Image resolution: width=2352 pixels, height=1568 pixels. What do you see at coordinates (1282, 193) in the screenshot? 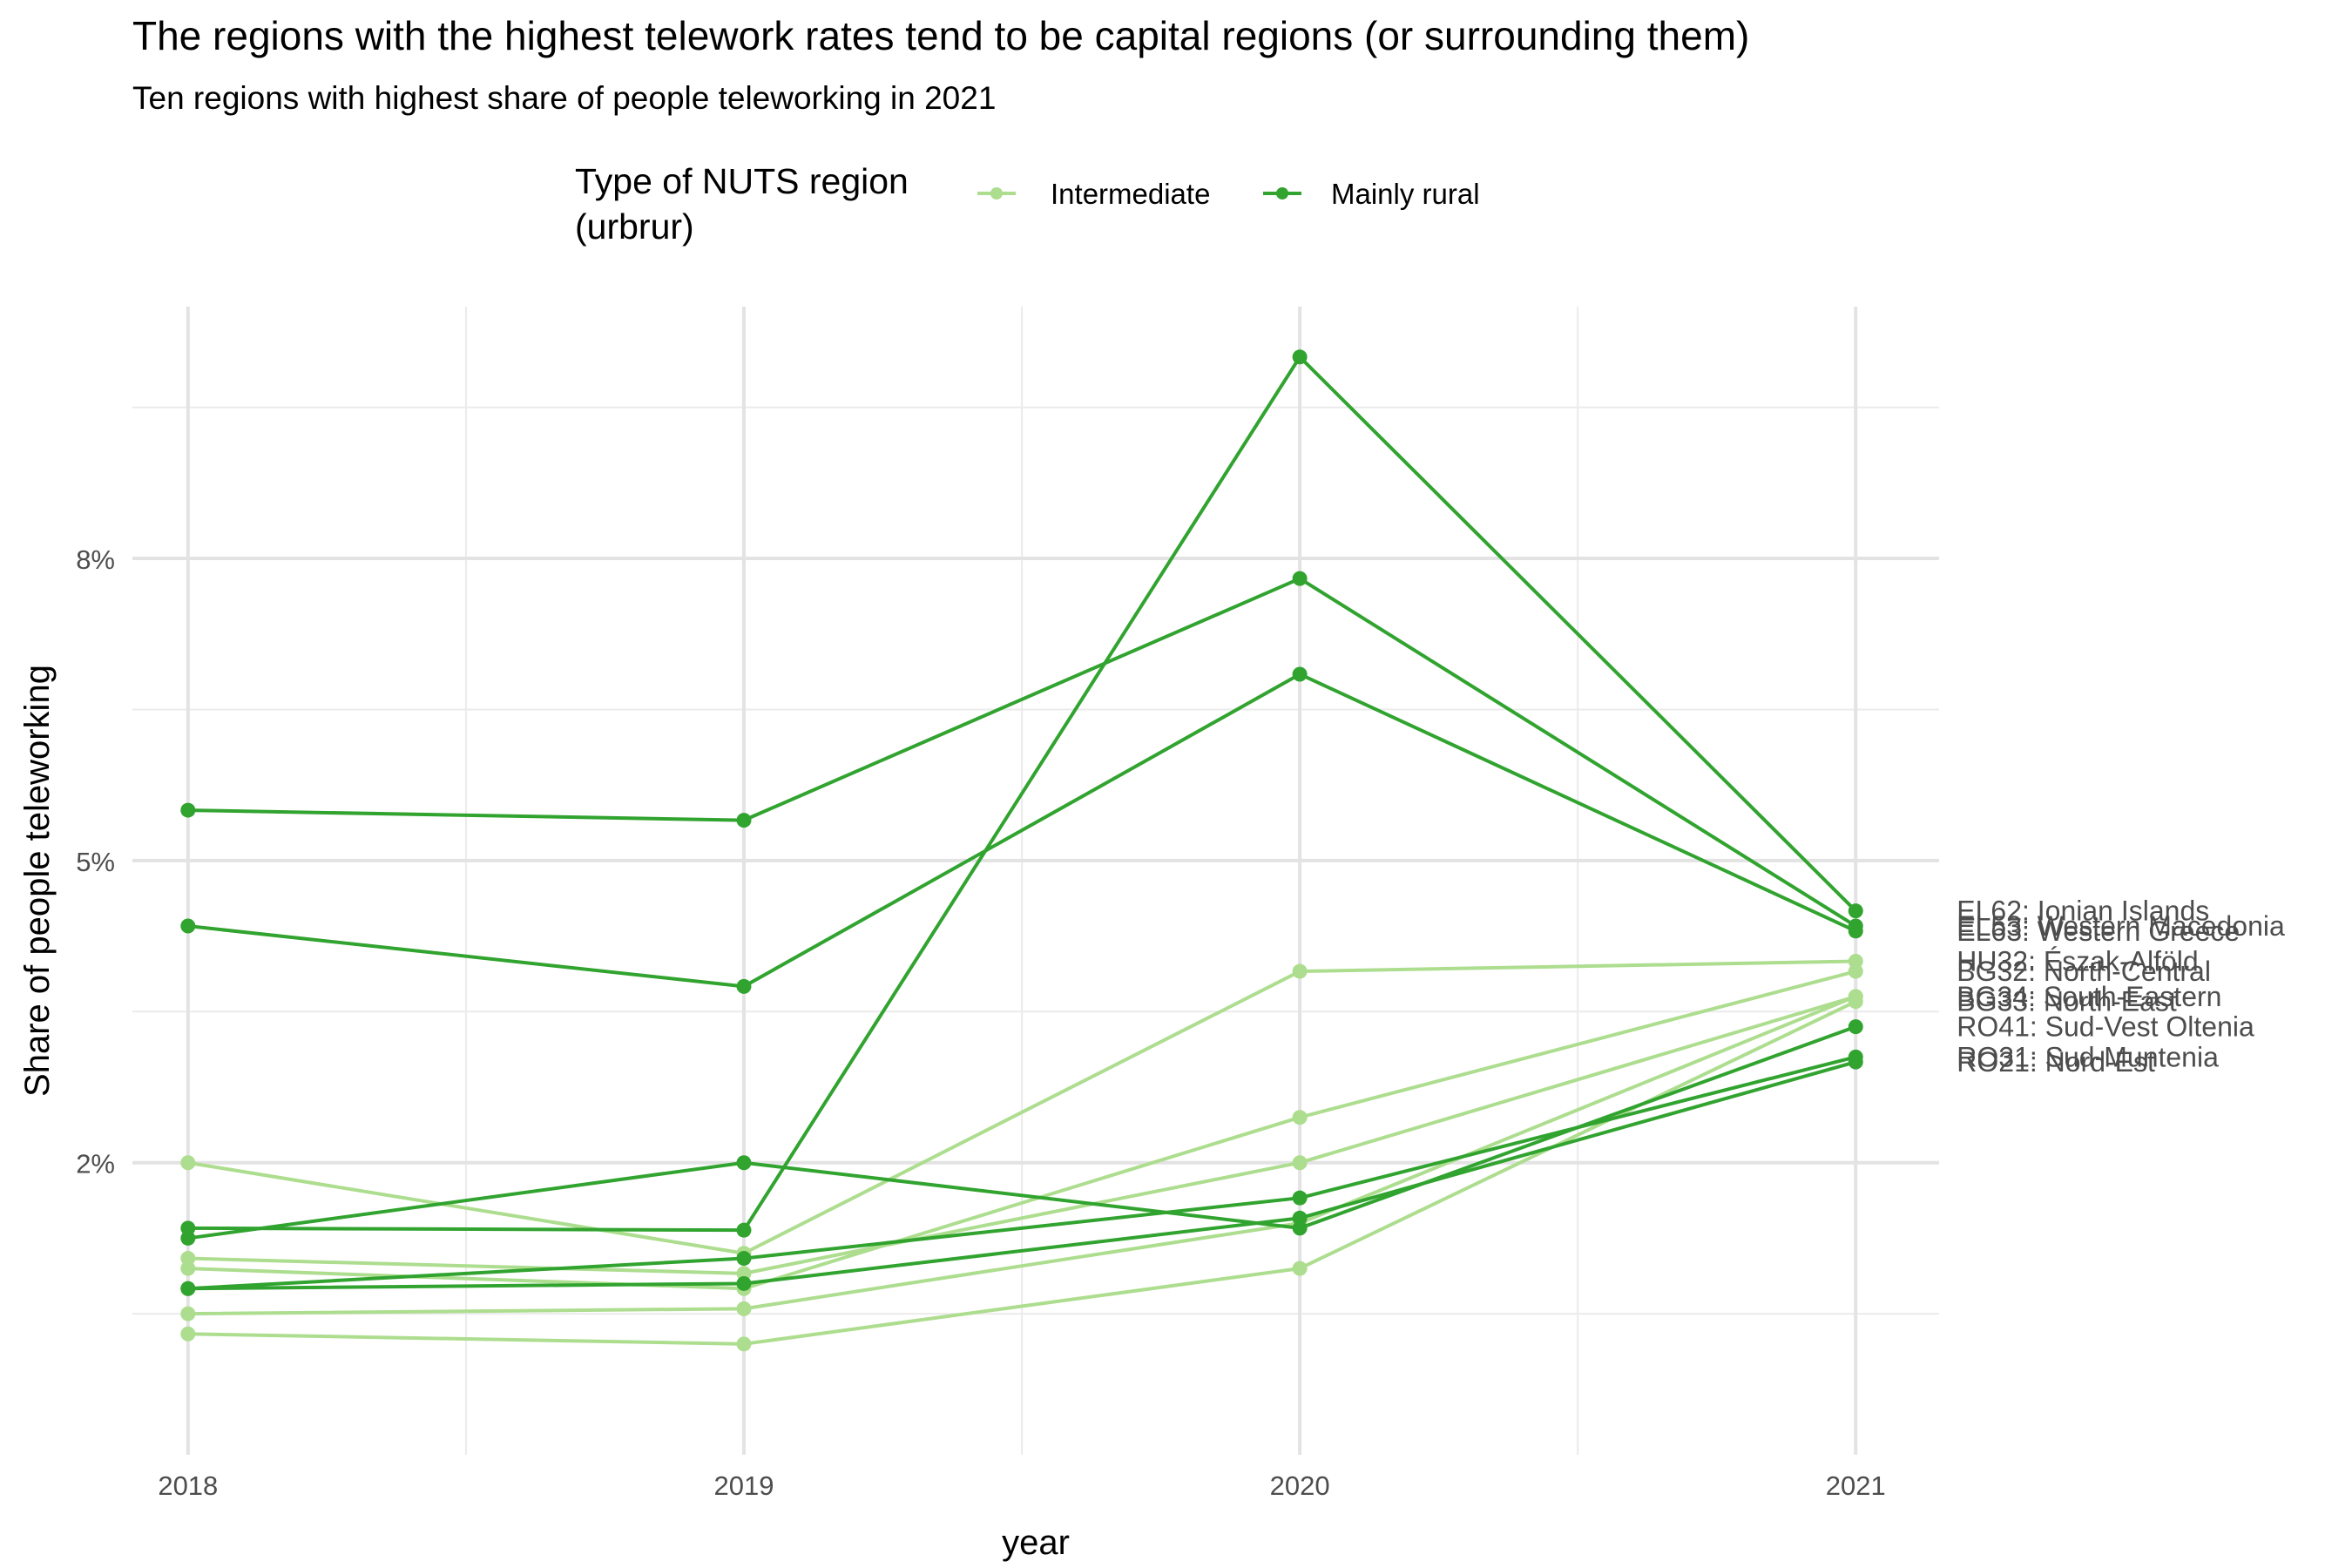
I see `legend-key-point-mainly-rural` at bounding box center [1282, 193].